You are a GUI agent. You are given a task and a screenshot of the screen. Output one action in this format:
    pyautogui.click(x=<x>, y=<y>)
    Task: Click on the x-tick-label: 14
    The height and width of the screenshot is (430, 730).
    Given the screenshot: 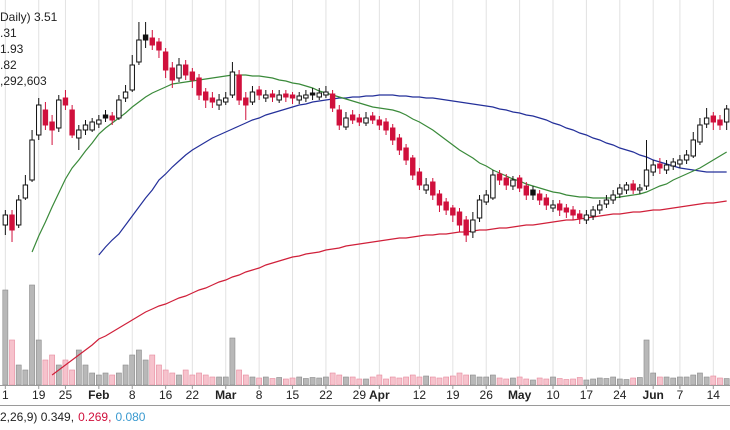 What is the action you would take?
    pyautogui.click(x=714, y=395)
    